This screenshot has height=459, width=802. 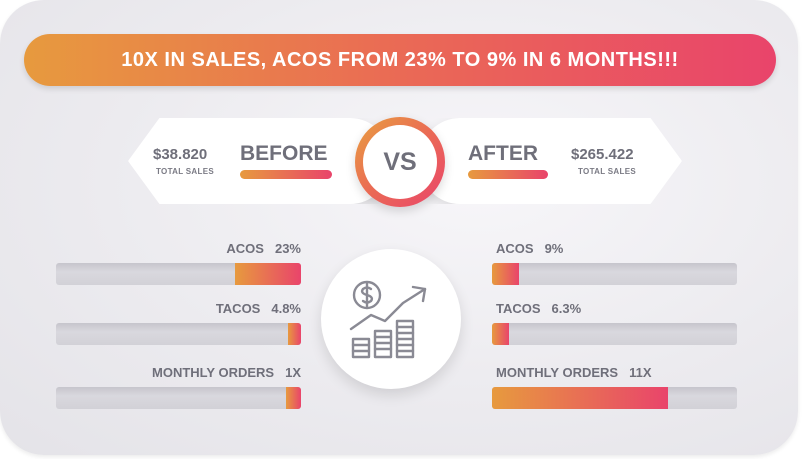 I want to click on before-metric-value: 1X, so click(x=293, y=372).